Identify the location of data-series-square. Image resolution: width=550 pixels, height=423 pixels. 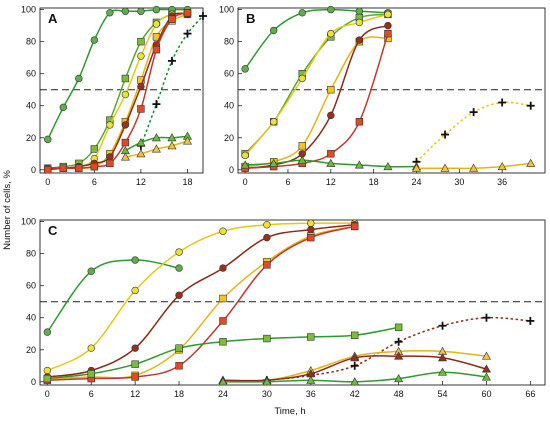
(118, 91).